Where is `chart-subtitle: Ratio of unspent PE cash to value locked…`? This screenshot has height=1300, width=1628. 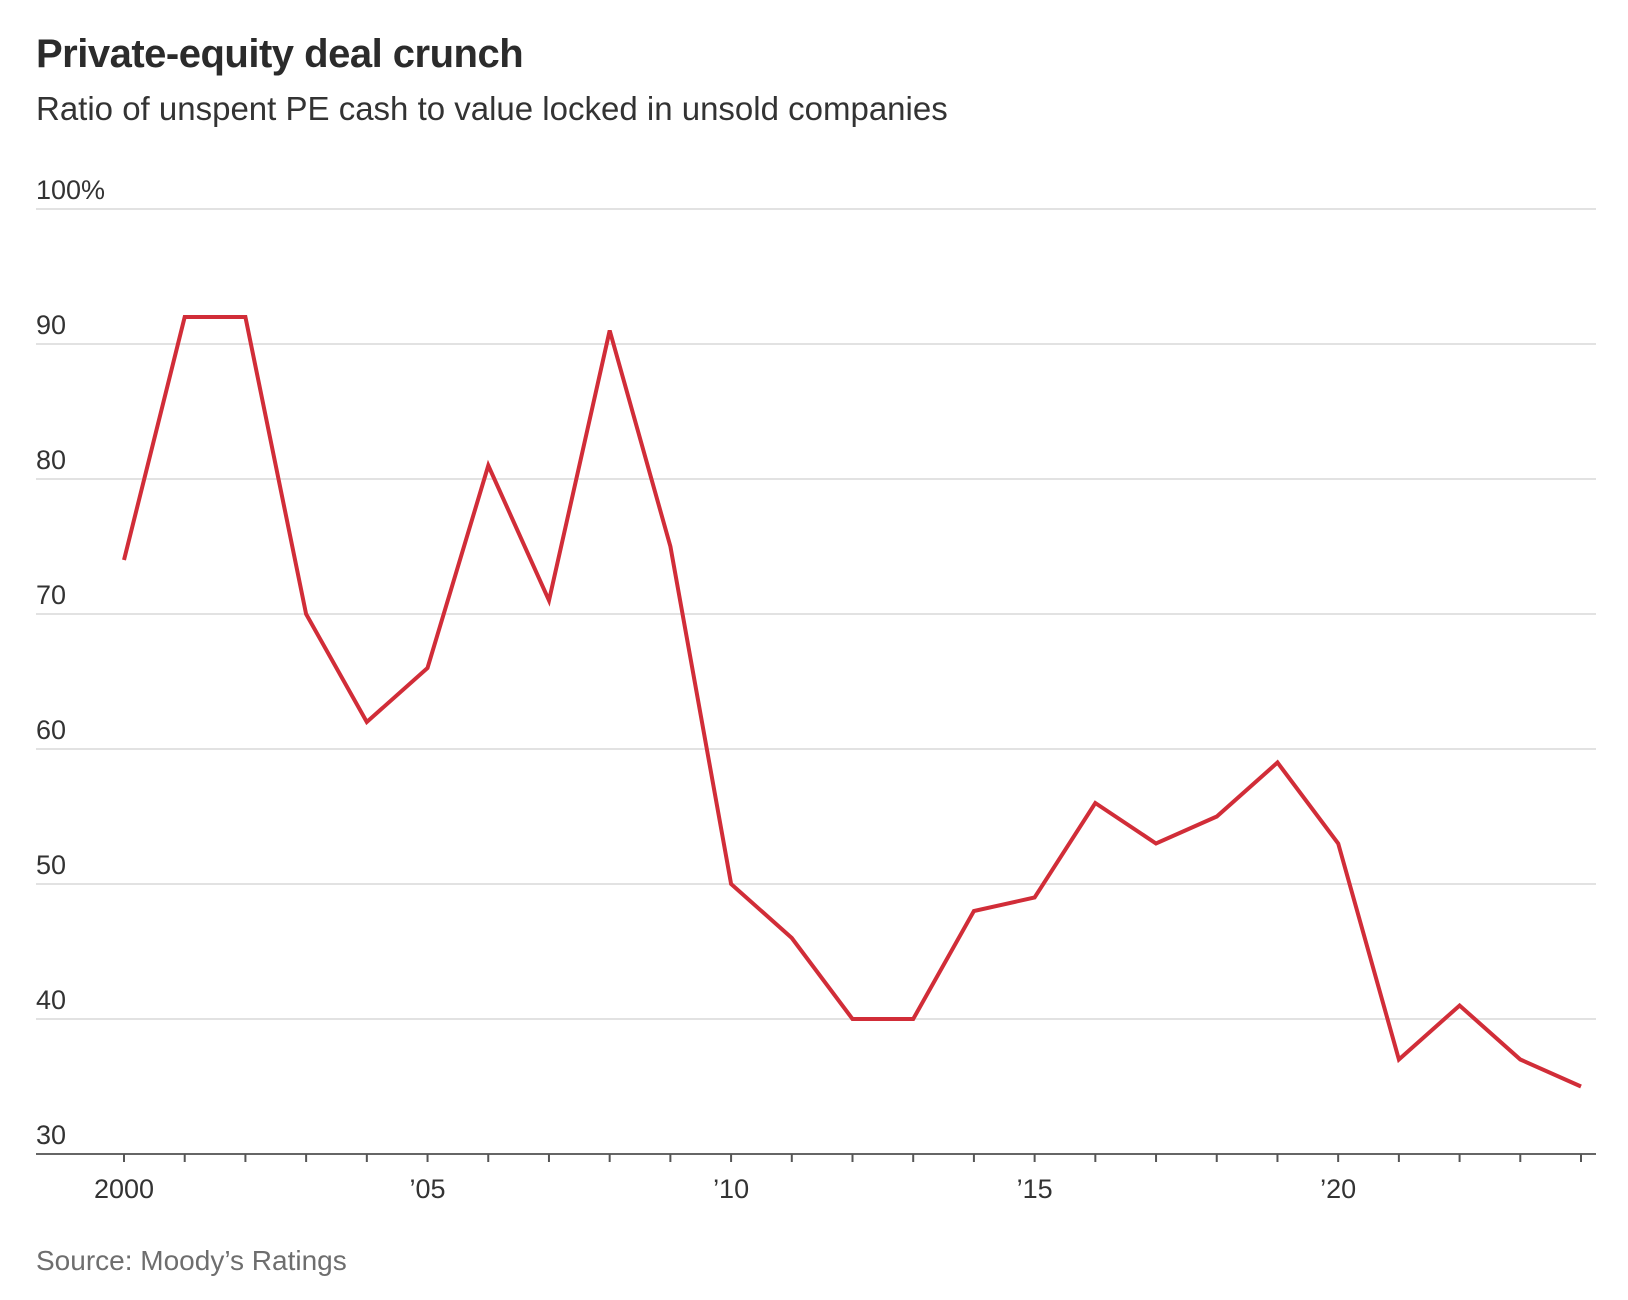
chart-subtitle: Ratio of unspent PE cash to value locked… is located at coordinates (492, 108).